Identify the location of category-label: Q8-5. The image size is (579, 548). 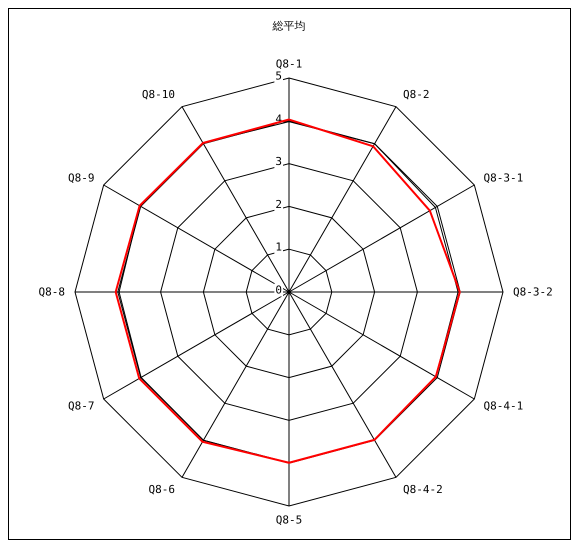
(289, 520).